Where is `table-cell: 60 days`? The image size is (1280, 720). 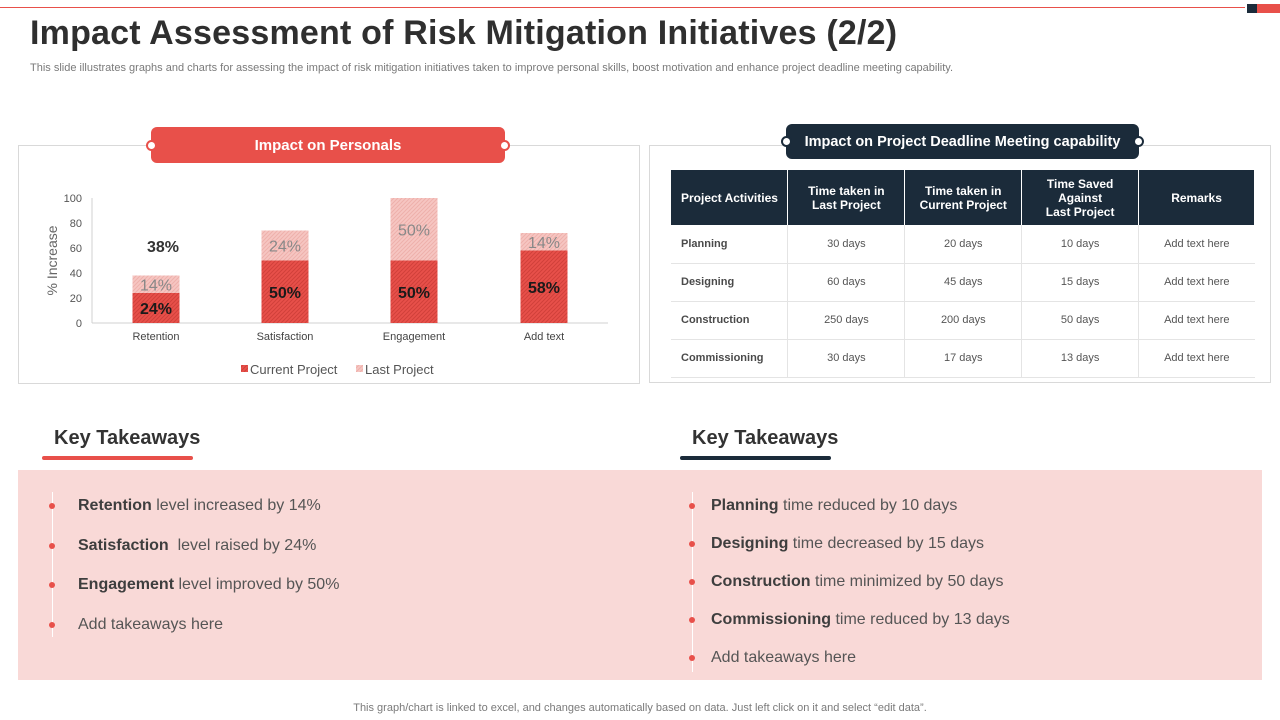
table-cell: 60 days is located at coordinates (846, 282).